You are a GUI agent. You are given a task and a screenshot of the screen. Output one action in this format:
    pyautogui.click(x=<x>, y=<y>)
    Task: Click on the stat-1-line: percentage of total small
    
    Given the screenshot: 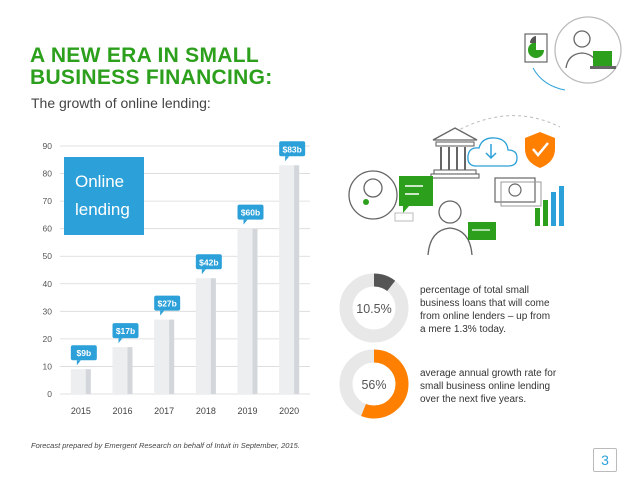 What is the action you would take?
    pyautogui.click(x=474, y=290)
    